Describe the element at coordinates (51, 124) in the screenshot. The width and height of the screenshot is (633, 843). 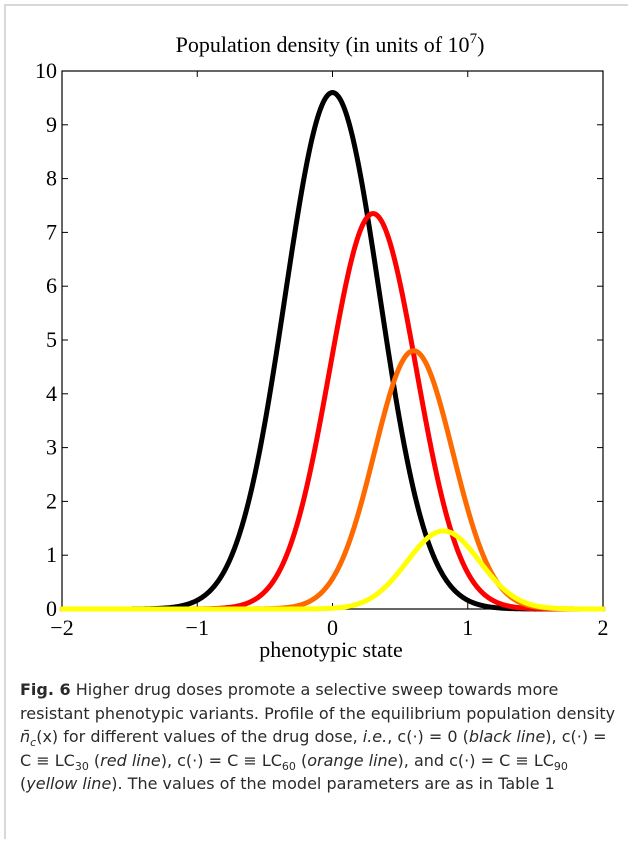
I see `y-tick-label: 9` at that location.